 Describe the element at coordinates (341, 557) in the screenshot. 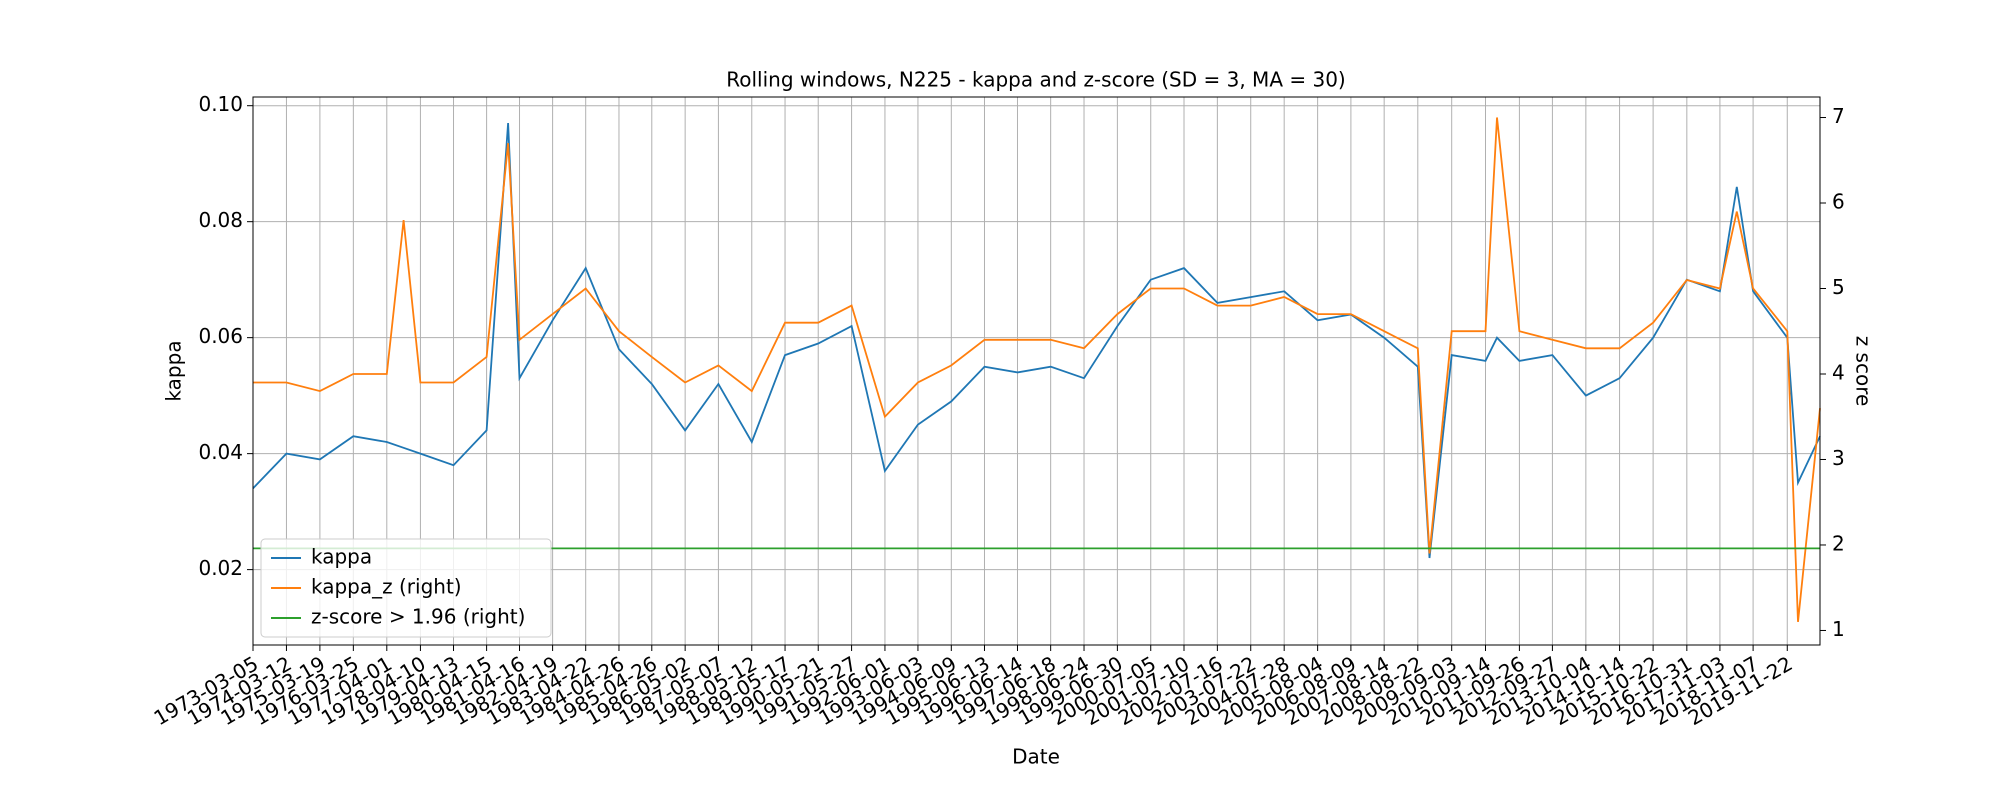

I see `legend-label: kappa` at that location.